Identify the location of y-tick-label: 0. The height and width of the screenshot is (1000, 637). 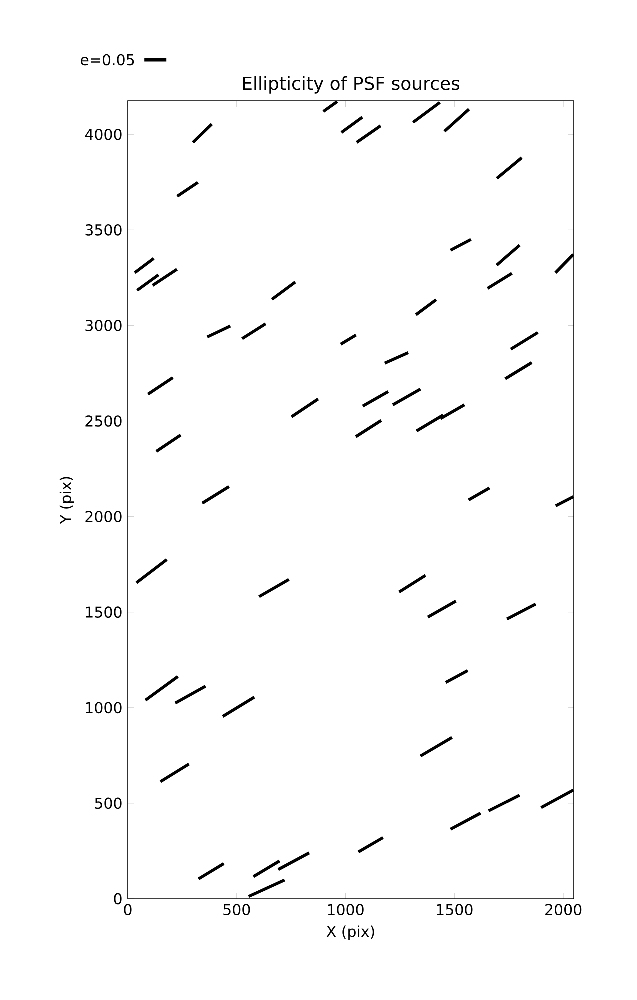
(118, 899).